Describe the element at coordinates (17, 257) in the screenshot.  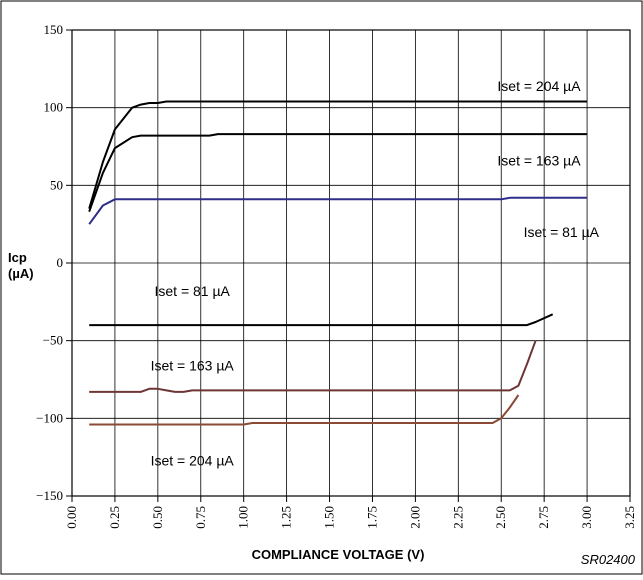
I see `y-axis-label-line1: Icp` at that location.